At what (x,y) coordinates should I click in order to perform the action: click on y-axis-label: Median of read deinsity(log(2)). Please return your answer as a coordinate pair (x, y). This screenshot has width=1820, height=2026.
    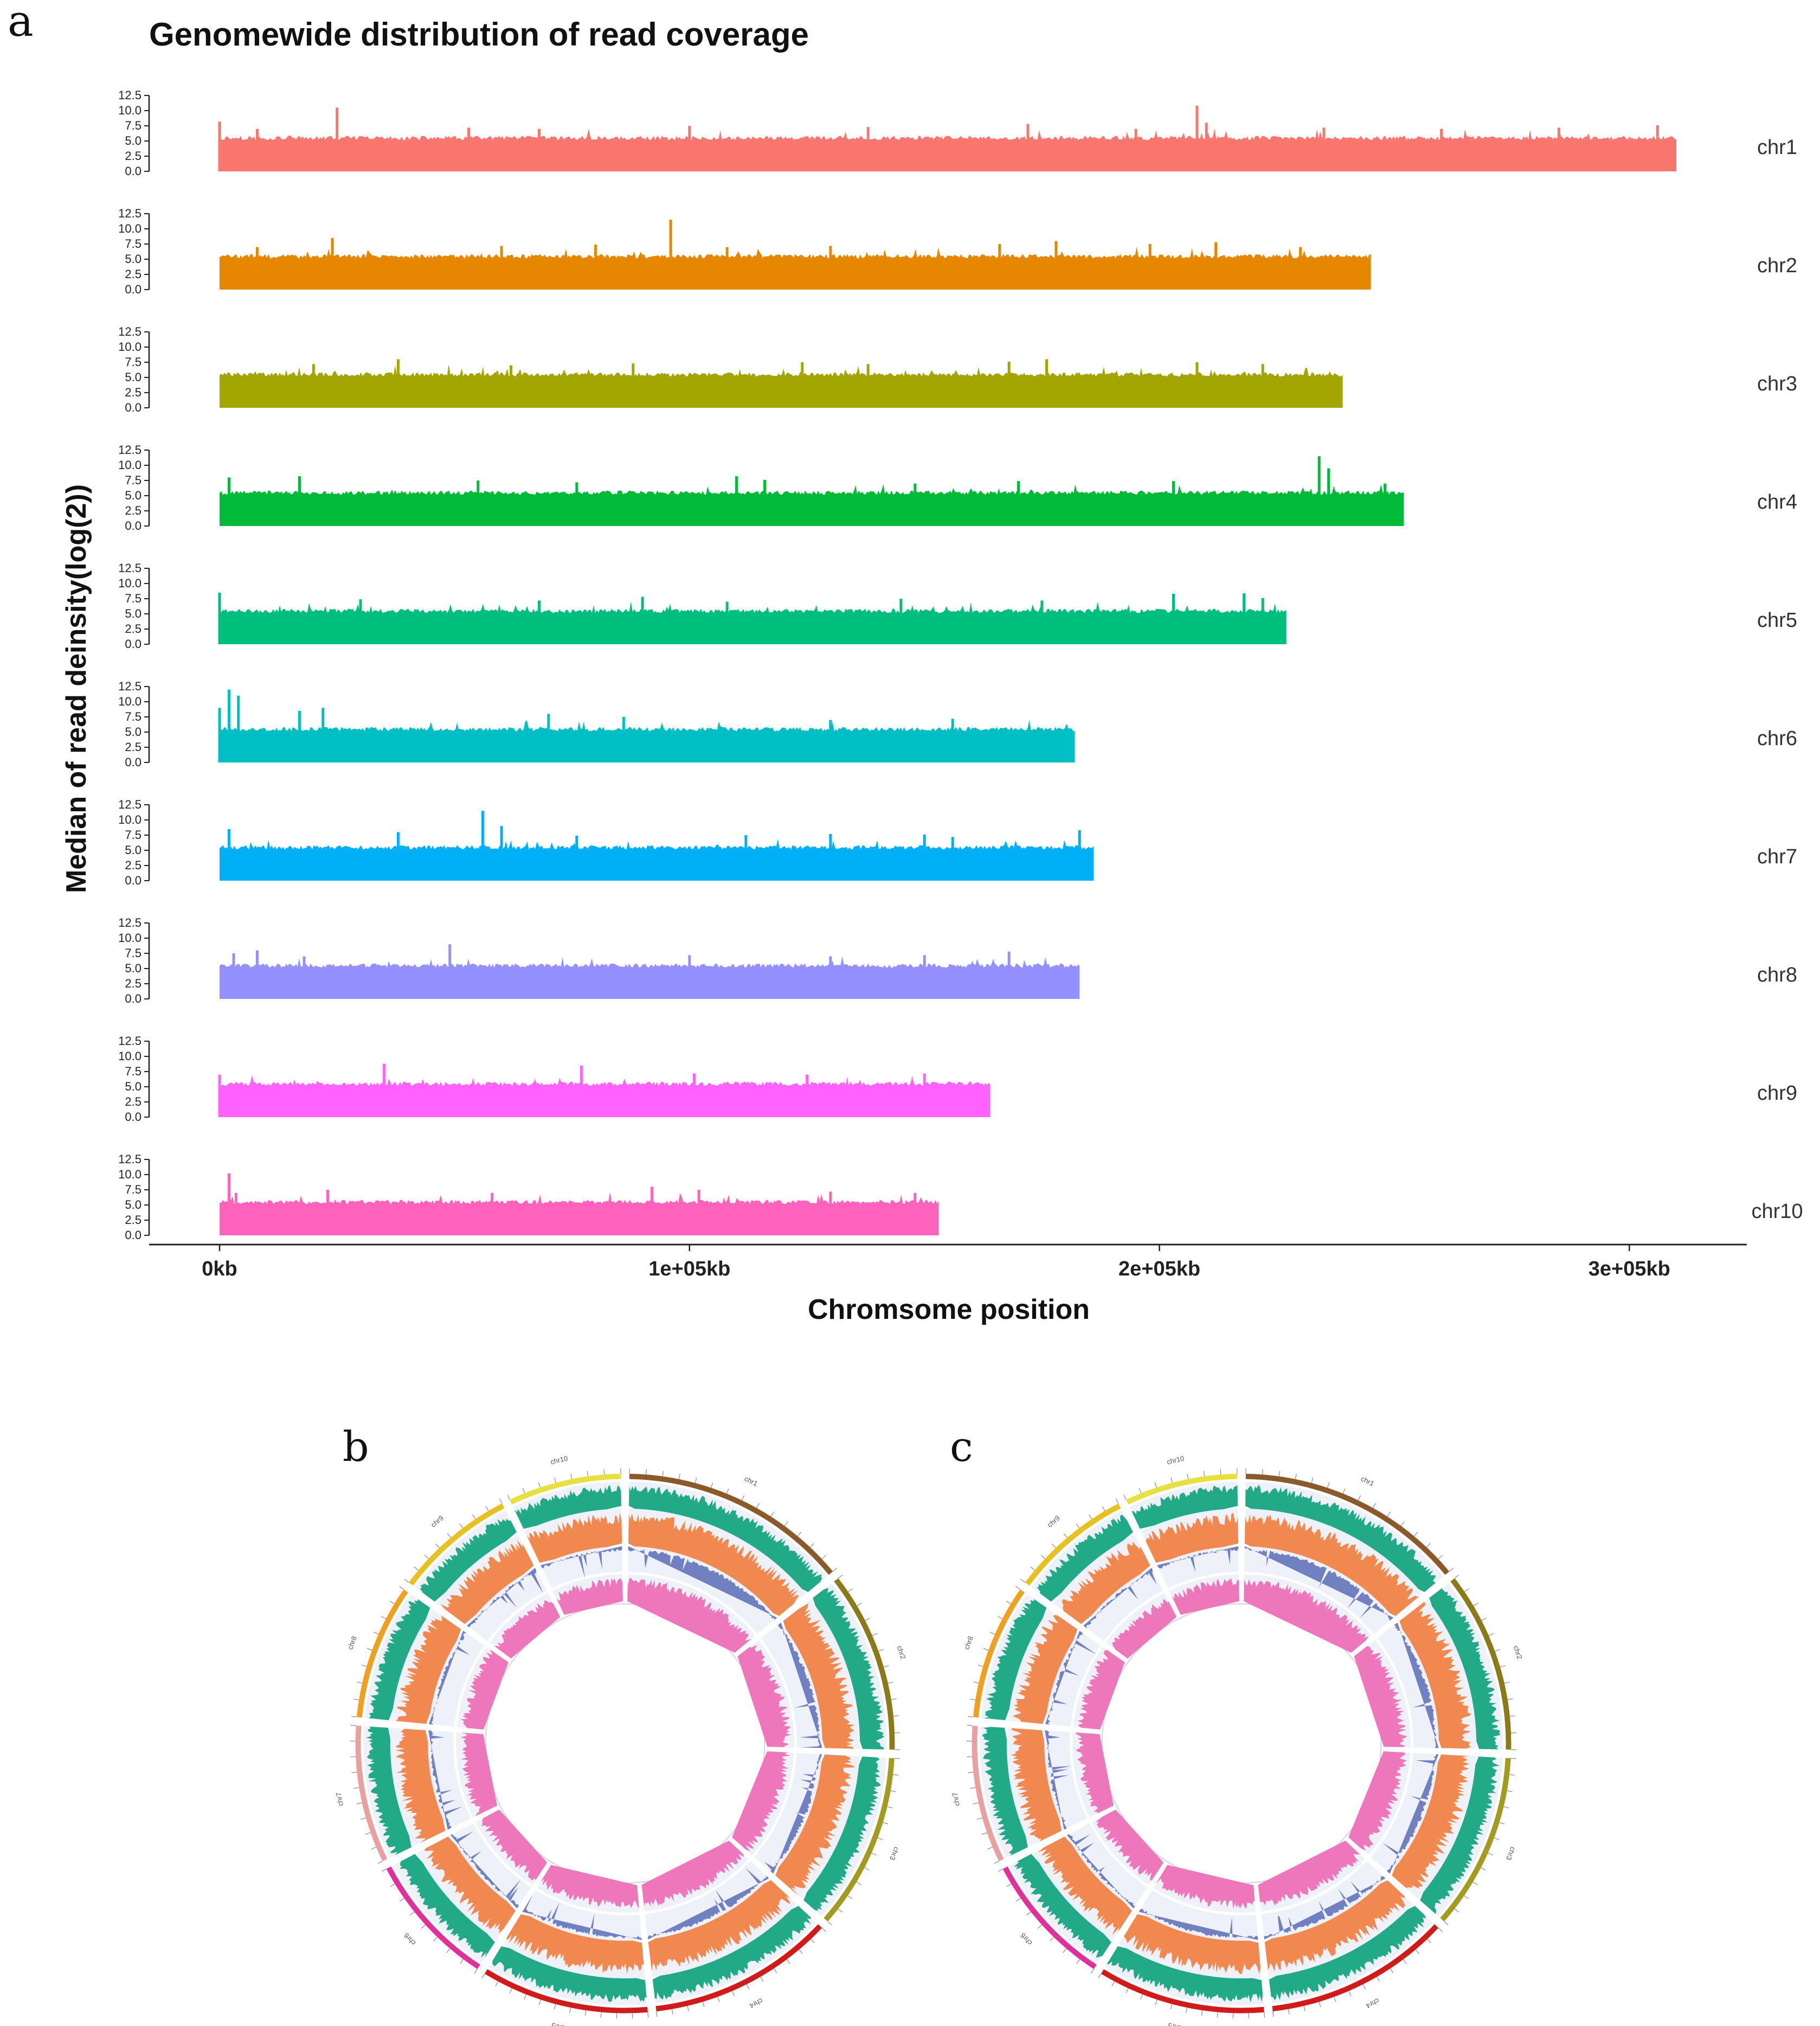
    Looking at the image, I should click on (77, 688).